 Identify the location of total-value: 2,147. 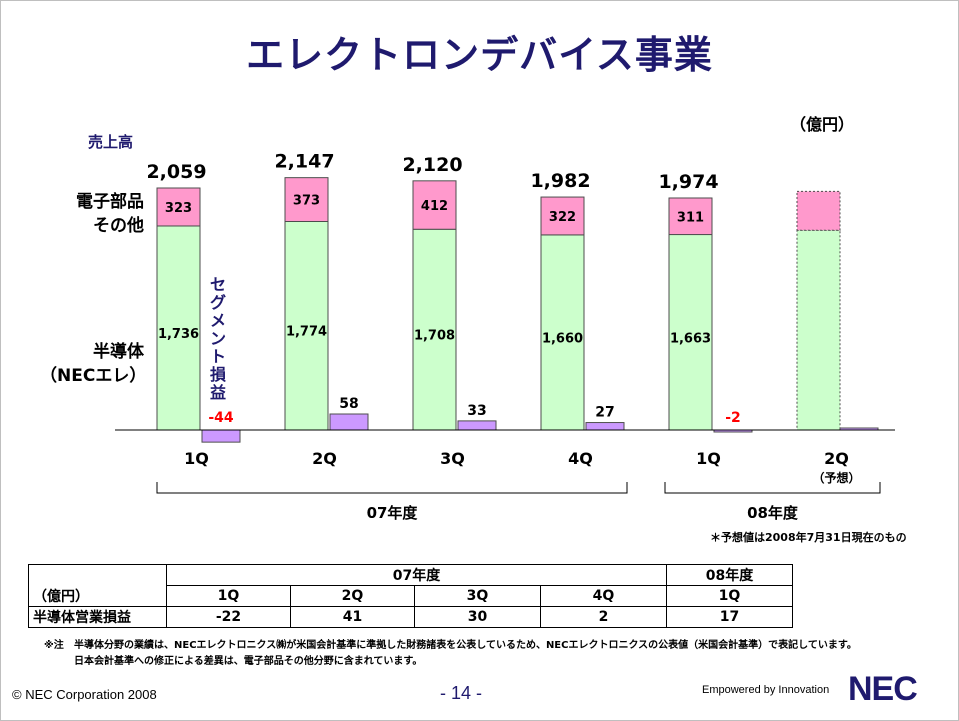
(304, 162).